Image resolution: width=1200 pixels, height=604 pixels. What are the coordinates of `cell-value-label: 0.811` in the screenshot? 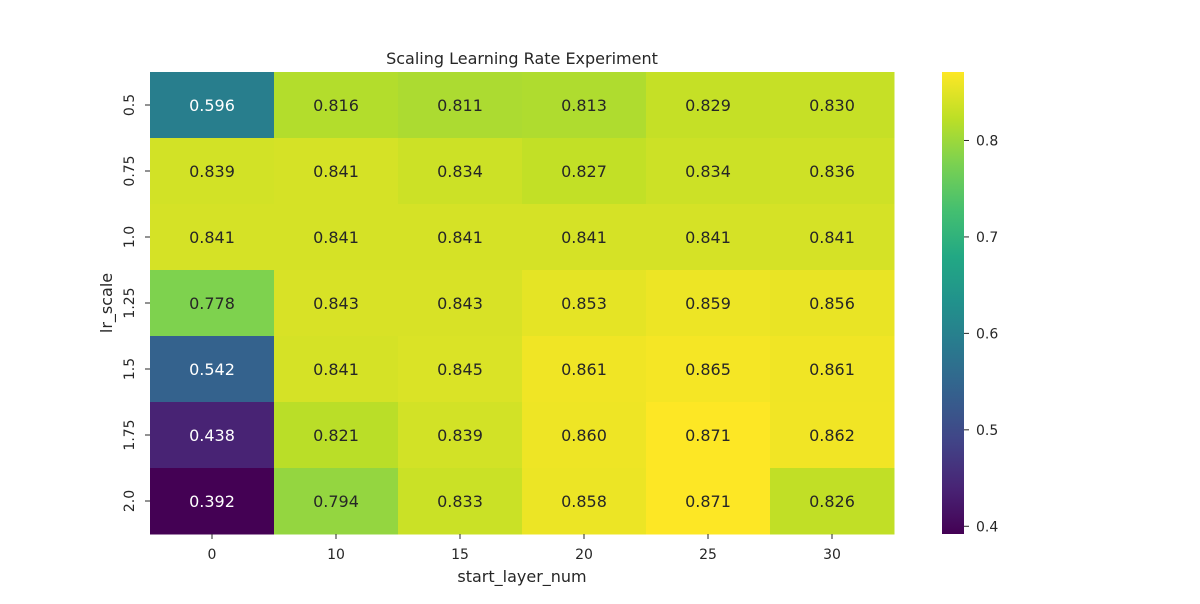 It's located at (460, 105).